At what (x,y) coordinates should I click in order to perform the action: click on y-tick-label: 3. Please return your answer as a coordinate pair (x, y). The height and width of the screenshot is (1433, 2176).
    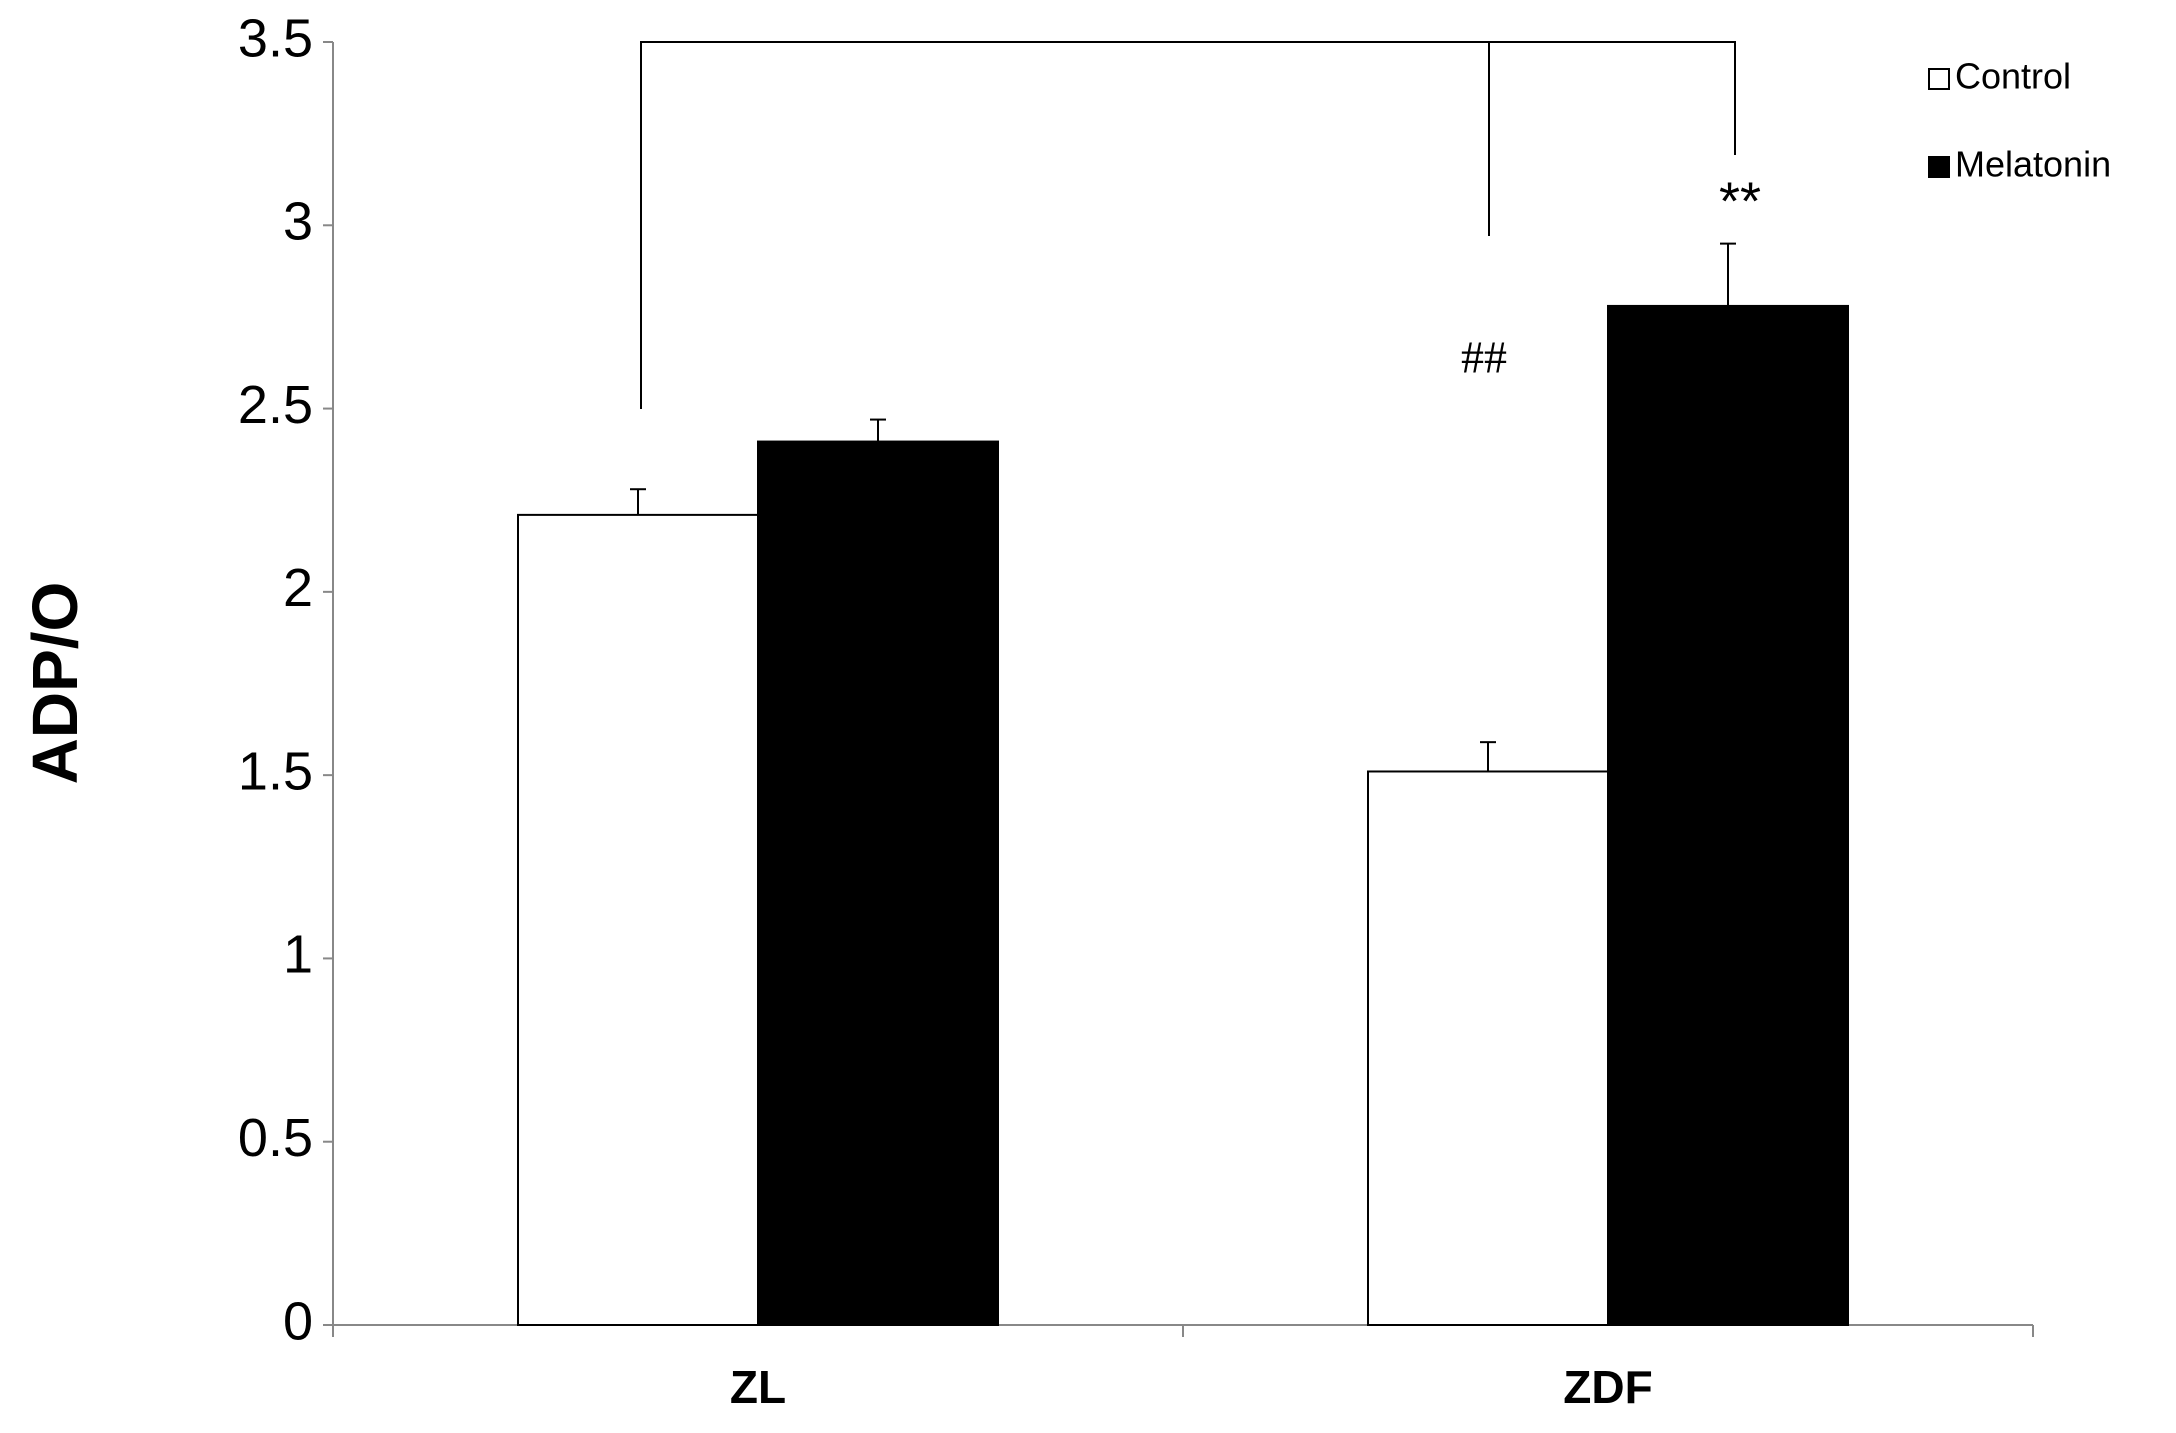
    Looking at the image, I should click on (298, 222).